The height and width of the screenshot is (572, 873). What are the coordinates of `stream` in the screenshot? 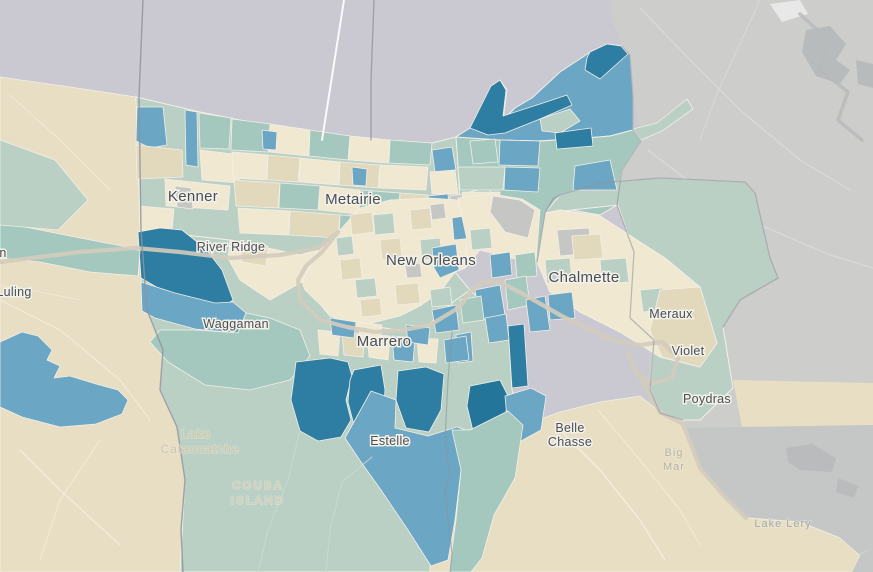 It's located at (831, 77).